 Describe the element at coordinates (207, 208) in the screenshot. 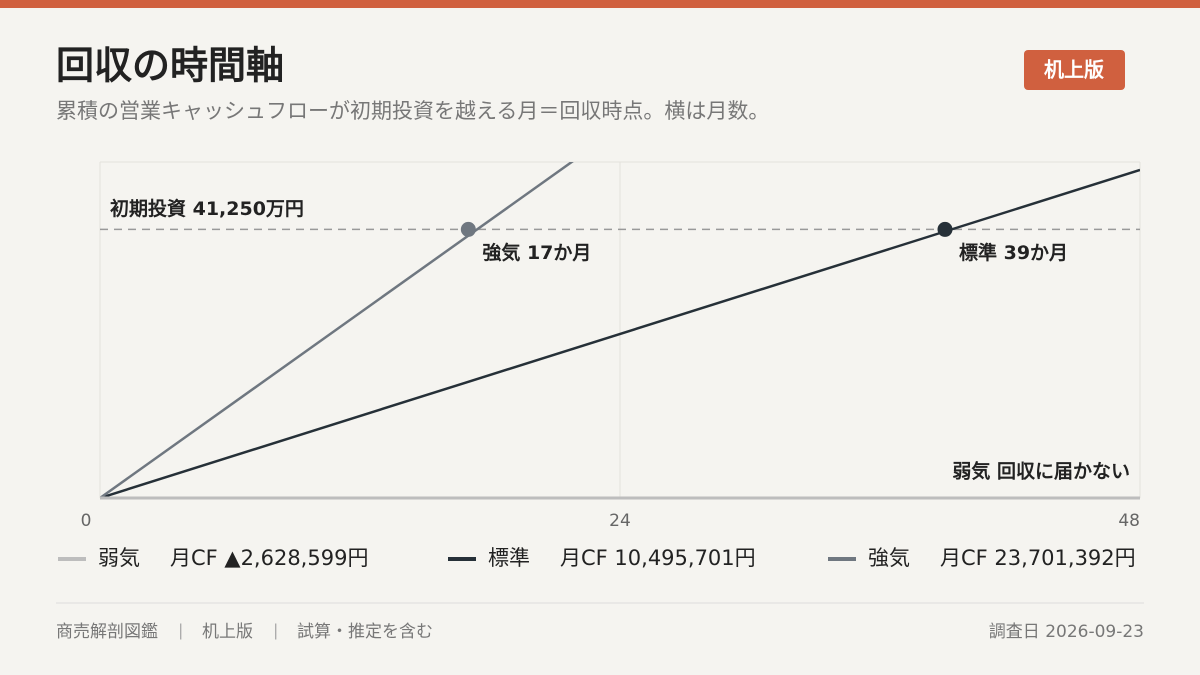

I see `investment-label: 初期投資 41,250万円` at that location.